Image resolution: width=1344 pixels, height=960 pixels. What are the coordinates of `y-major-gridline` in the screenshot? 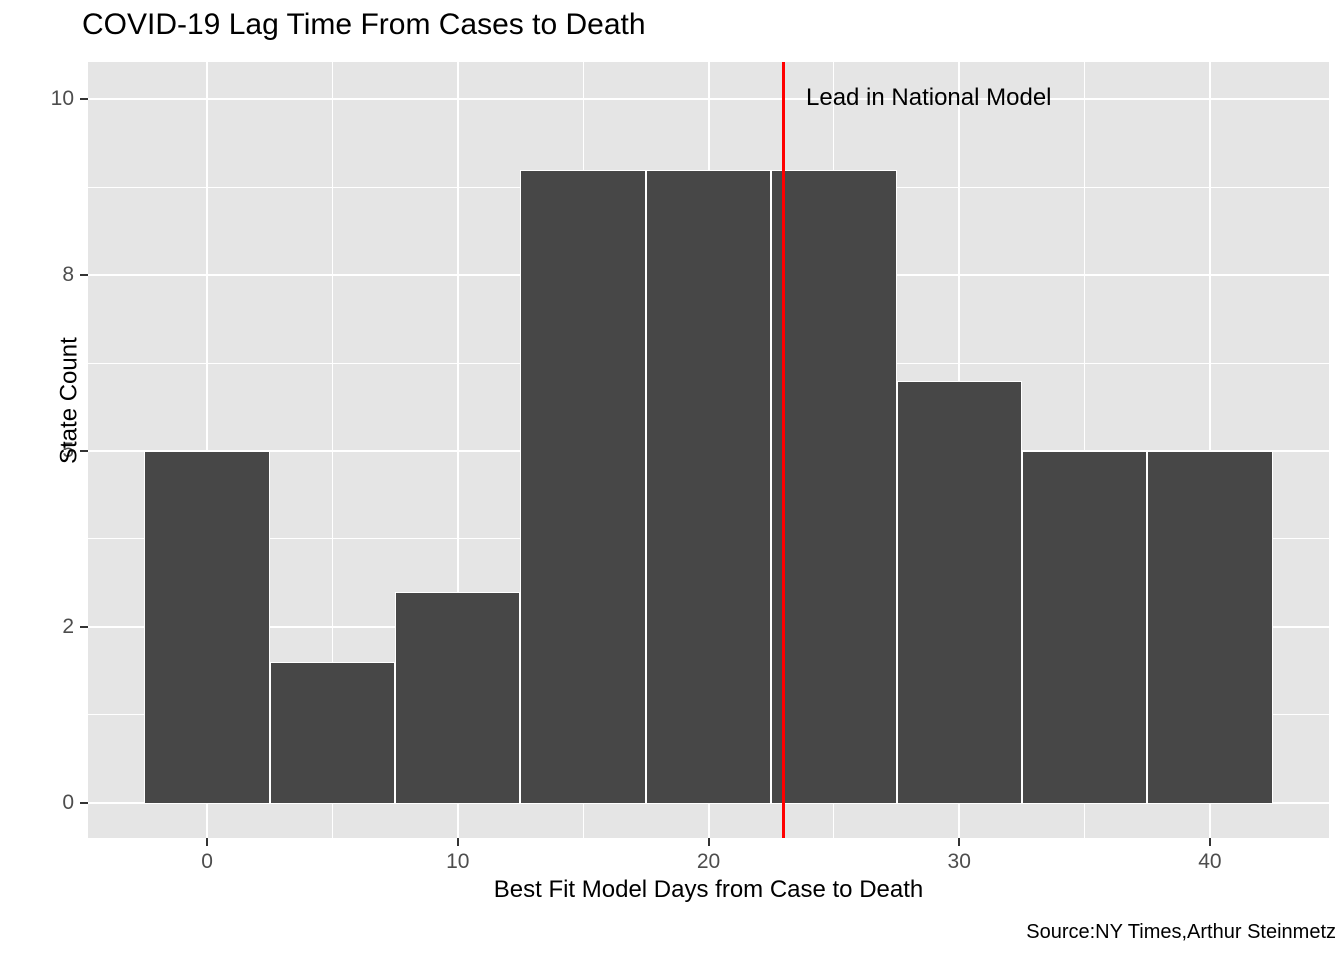 It's located at (708, 99).